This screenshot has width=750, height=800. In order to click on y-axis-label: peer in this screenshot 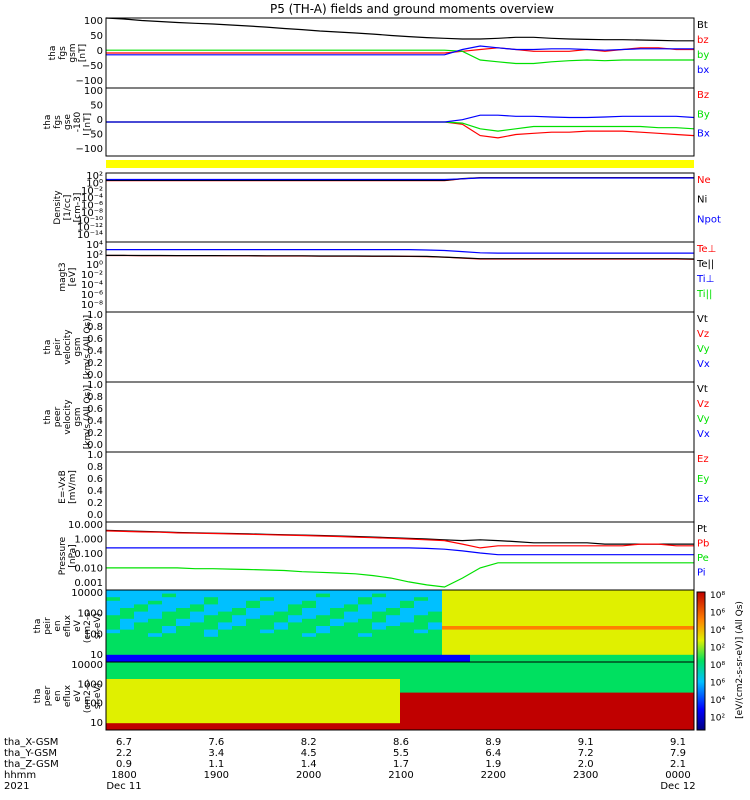, I will do `click(48, 695)`.